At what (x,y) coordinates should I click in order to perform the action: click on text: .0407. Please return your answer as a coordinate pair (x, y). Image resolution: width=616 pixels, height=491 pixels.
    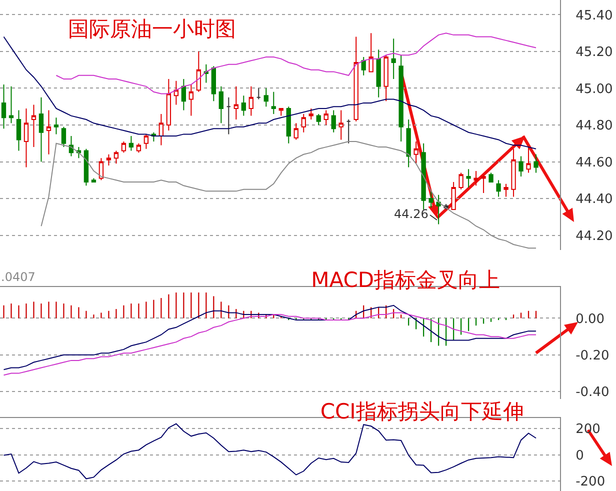
    Looking at the image, I should click on (18, 277).